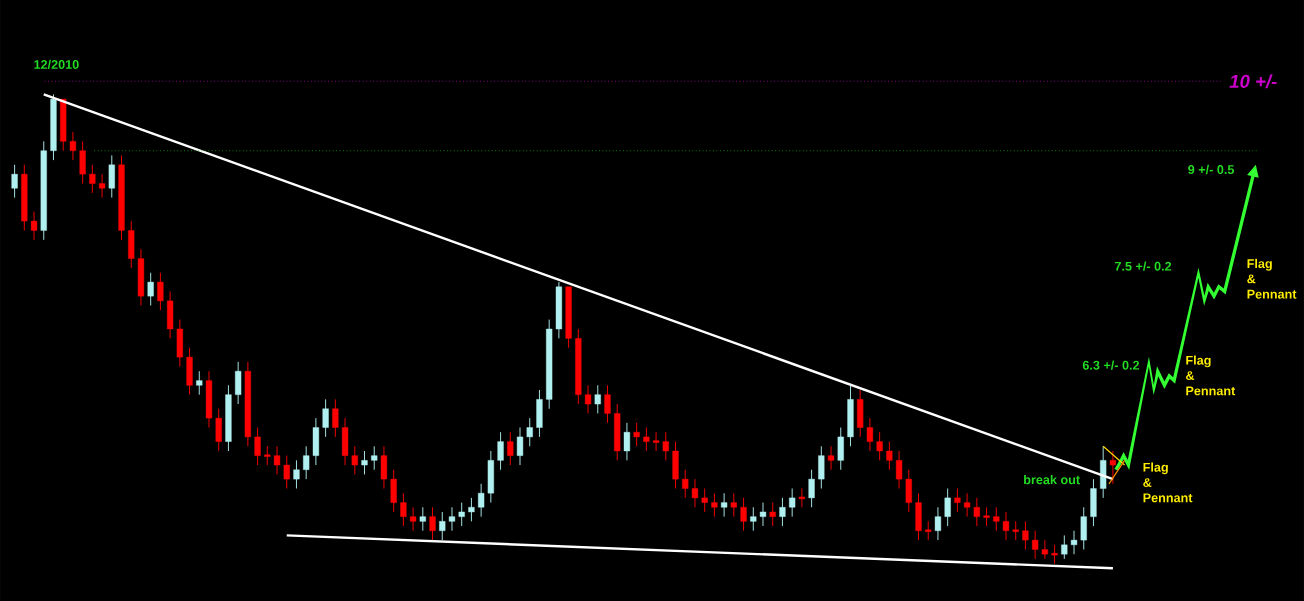 This screenshot has height=601, width=1304. Describe the element at coordinates (56, 64) in the screenshot. I see `text: 12/2010` at that location.